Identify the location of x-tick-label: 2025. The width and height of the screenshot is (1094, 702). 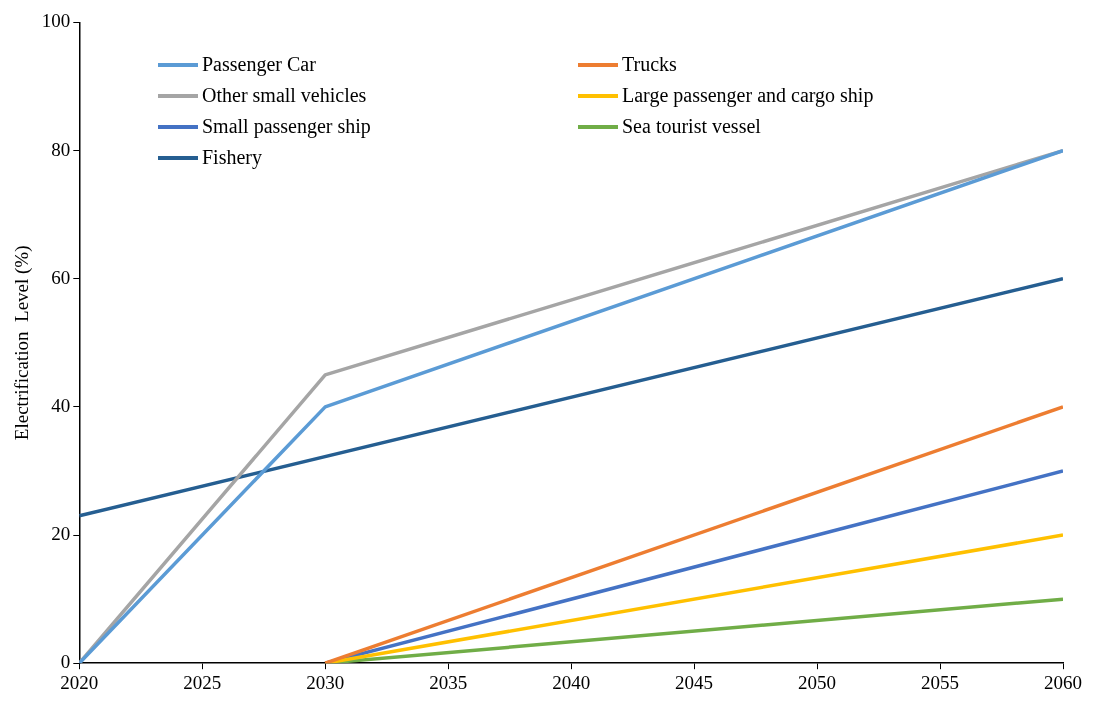
(202, 682).